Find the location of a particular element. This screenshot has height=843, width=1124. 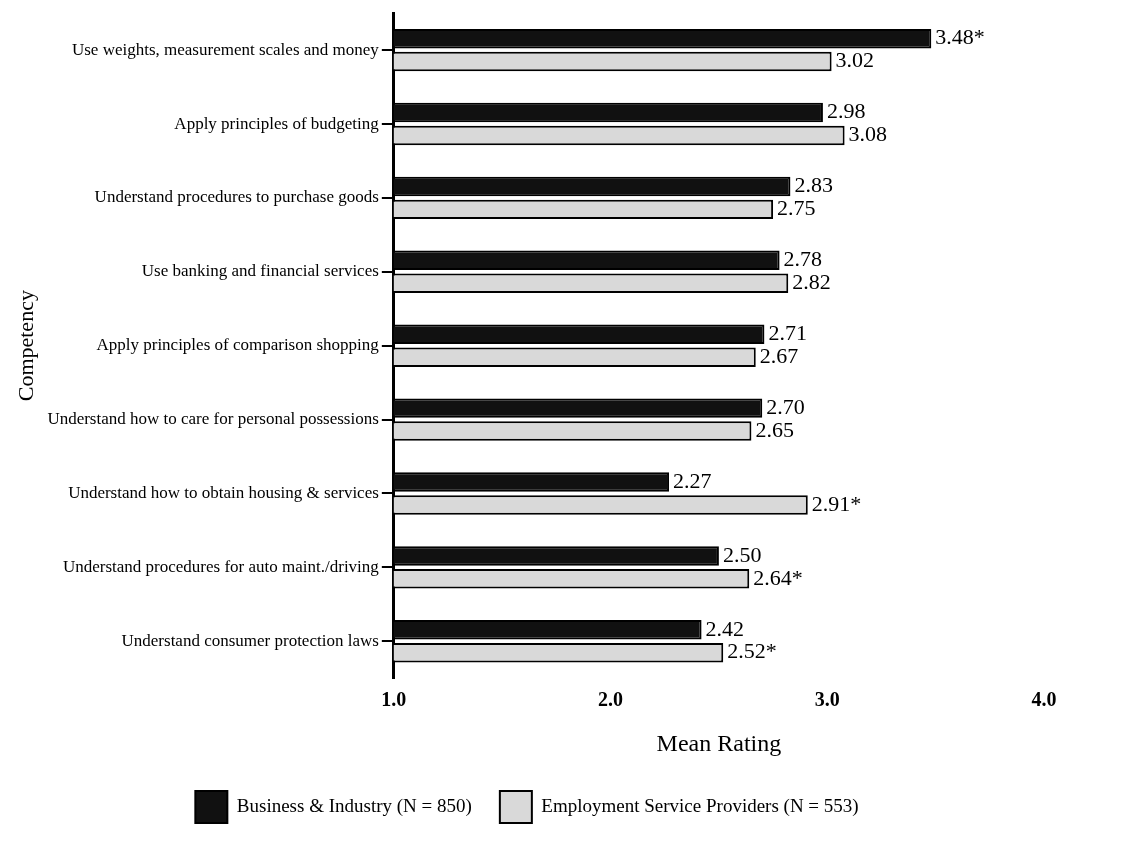

x-axis-title: Mean Rating is located at coordinates (719, 742).